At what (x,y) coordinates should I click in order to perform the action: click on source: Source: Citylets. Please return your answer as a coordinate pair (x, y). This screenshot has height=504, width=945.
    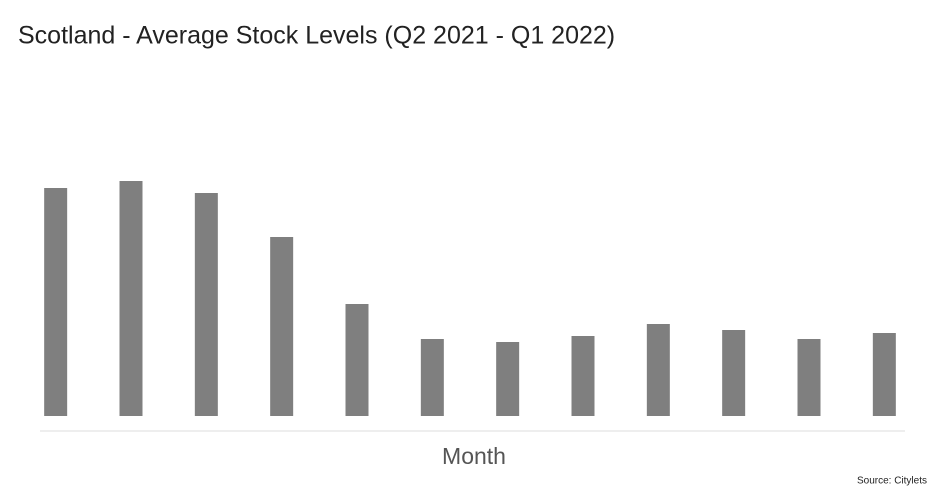
    Looking at the image, I should click on (892, 481).